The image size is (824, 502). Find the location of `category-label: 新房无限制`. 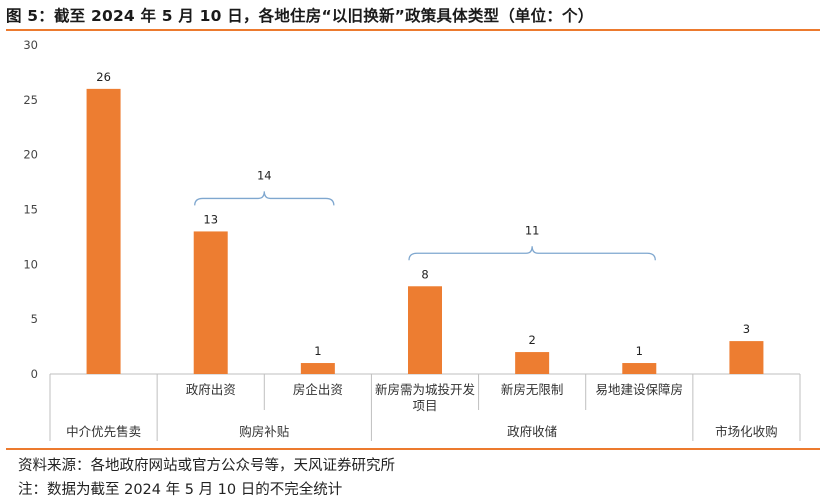

category-label: 新房无限制 is located at coordinates (532, 389).